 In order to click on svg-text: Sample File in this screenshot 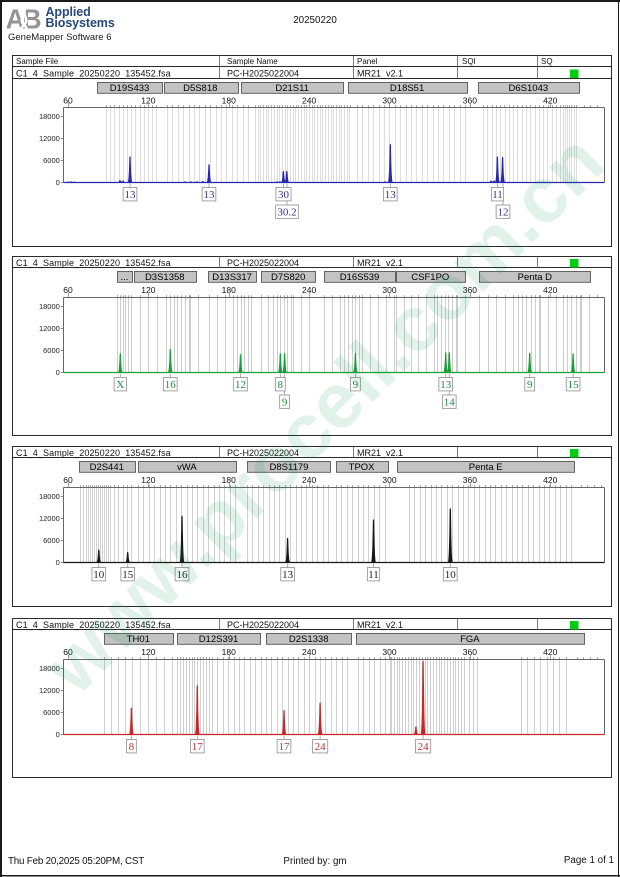, I will do `click(37, 61)`.